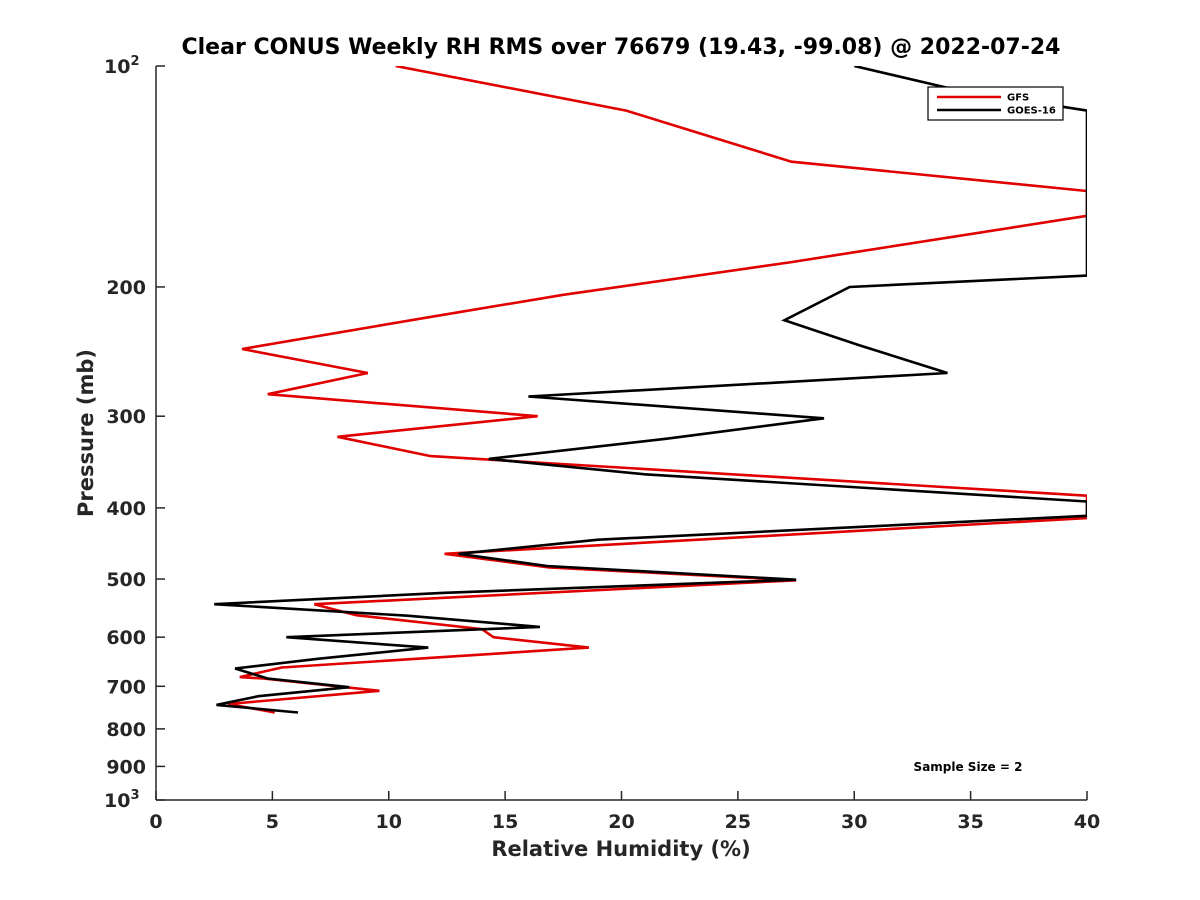 The image size is (1200, 900). What do you see at coordinates (126, 638) in the screenshot?
I see `y-tick-label: 600` at bounding box center [126, 638].